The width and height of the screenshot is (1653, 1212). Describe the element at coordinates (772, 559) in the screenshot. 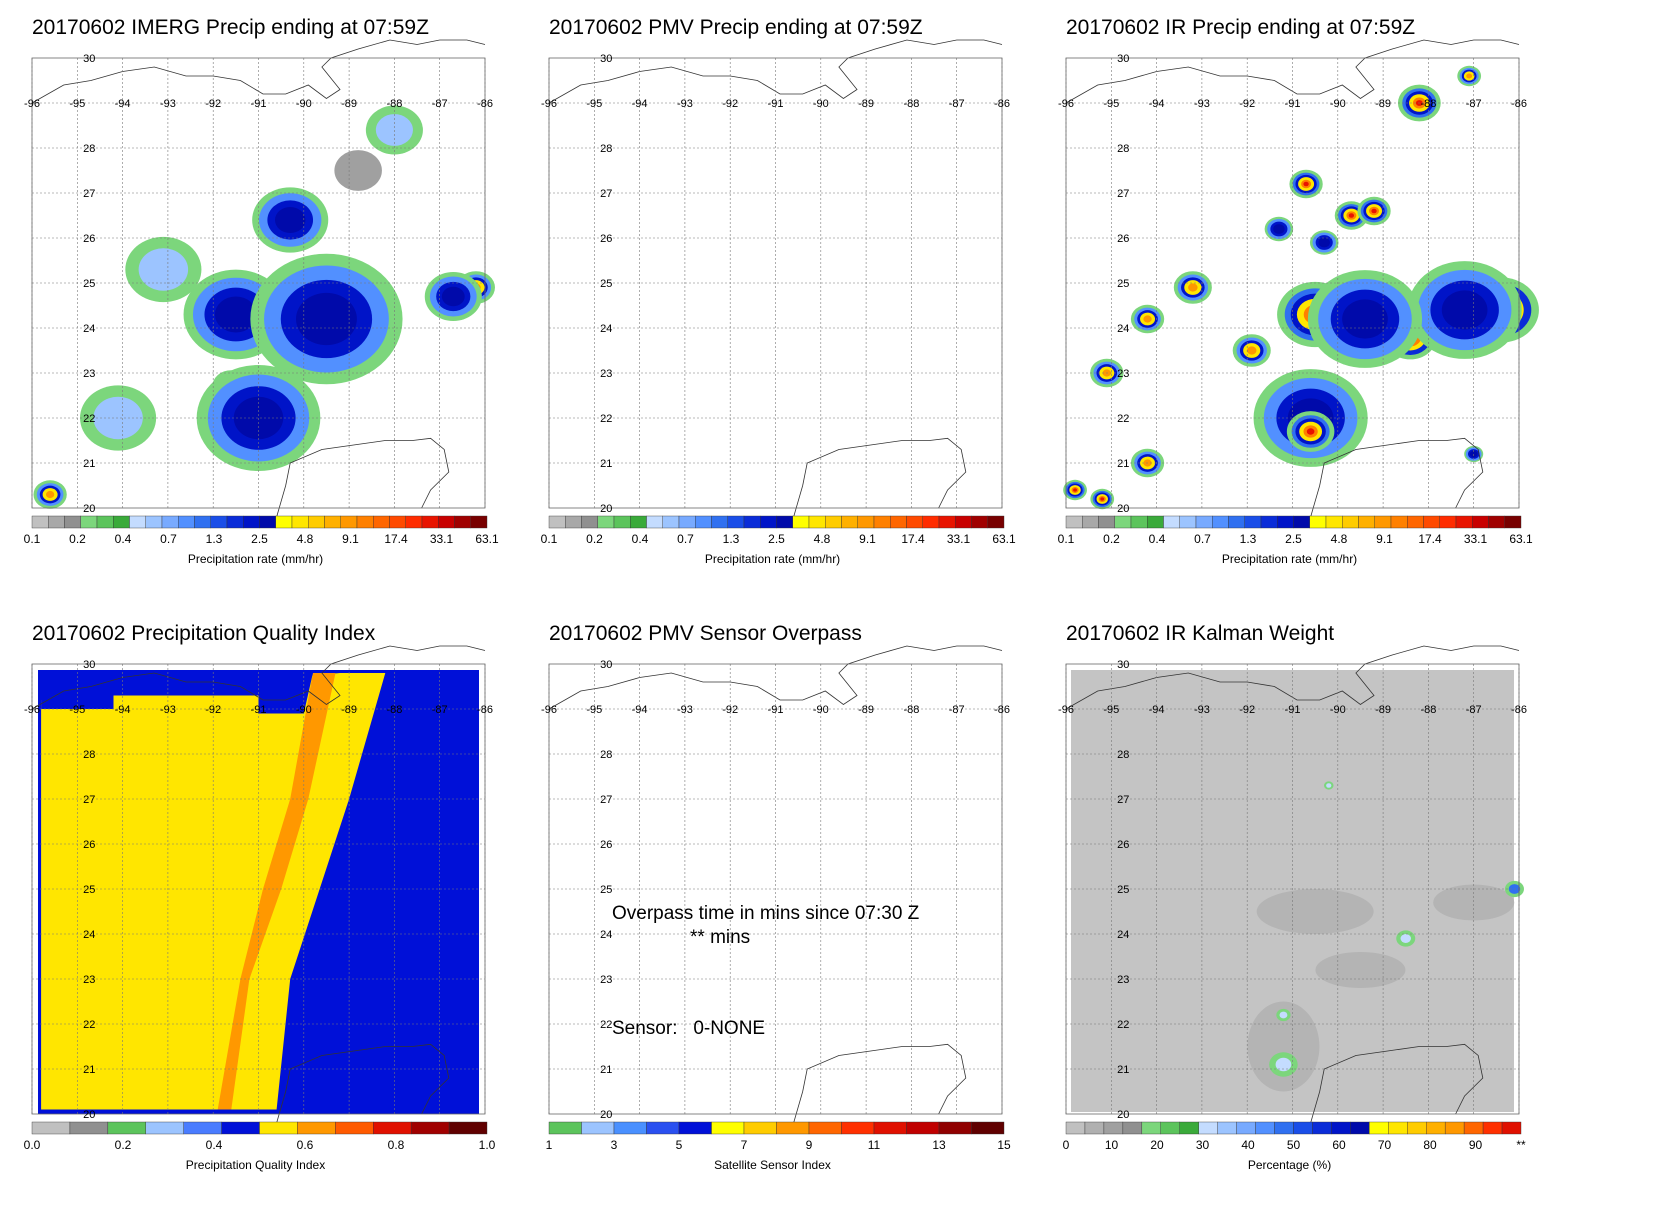

I see `colorbar-label: Precipitation rate (mm/hr)` at that location.